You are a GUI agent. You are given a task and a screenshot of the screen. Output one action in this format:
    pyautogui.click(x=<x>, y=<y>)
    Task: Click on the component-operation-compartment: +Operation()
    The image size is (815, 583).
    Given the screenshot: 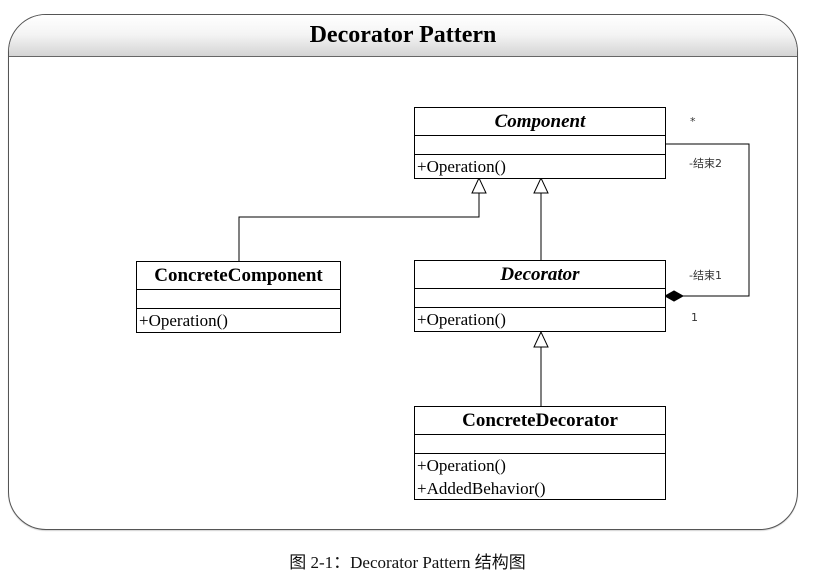 What is the action you would take?
    pyautogui.click(x=540, y=166)
    